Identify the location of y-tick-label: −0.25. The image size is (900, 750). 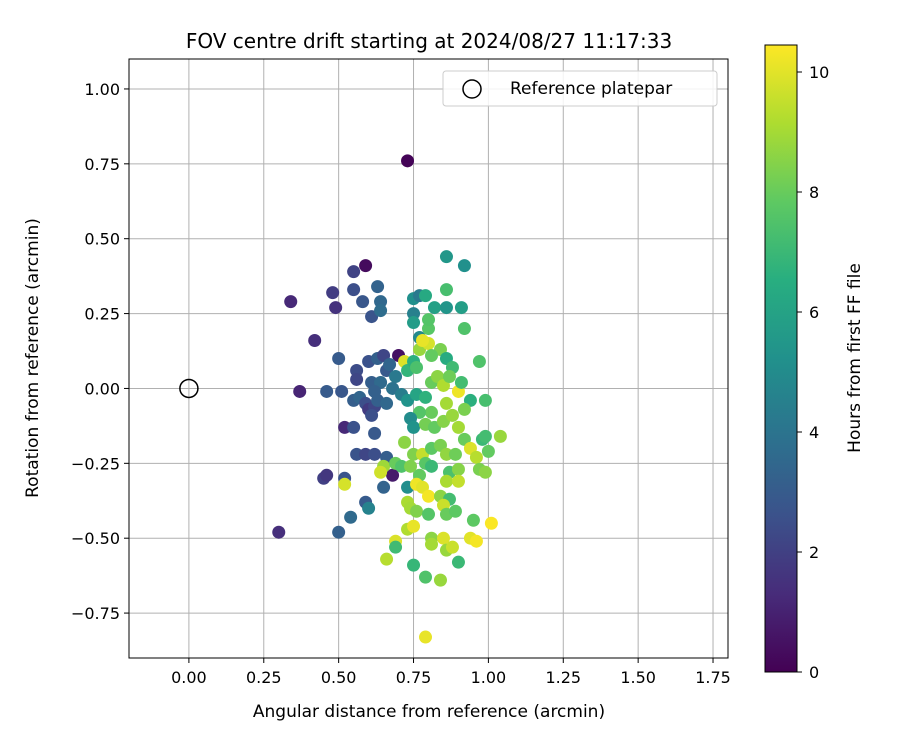
(95, 463).